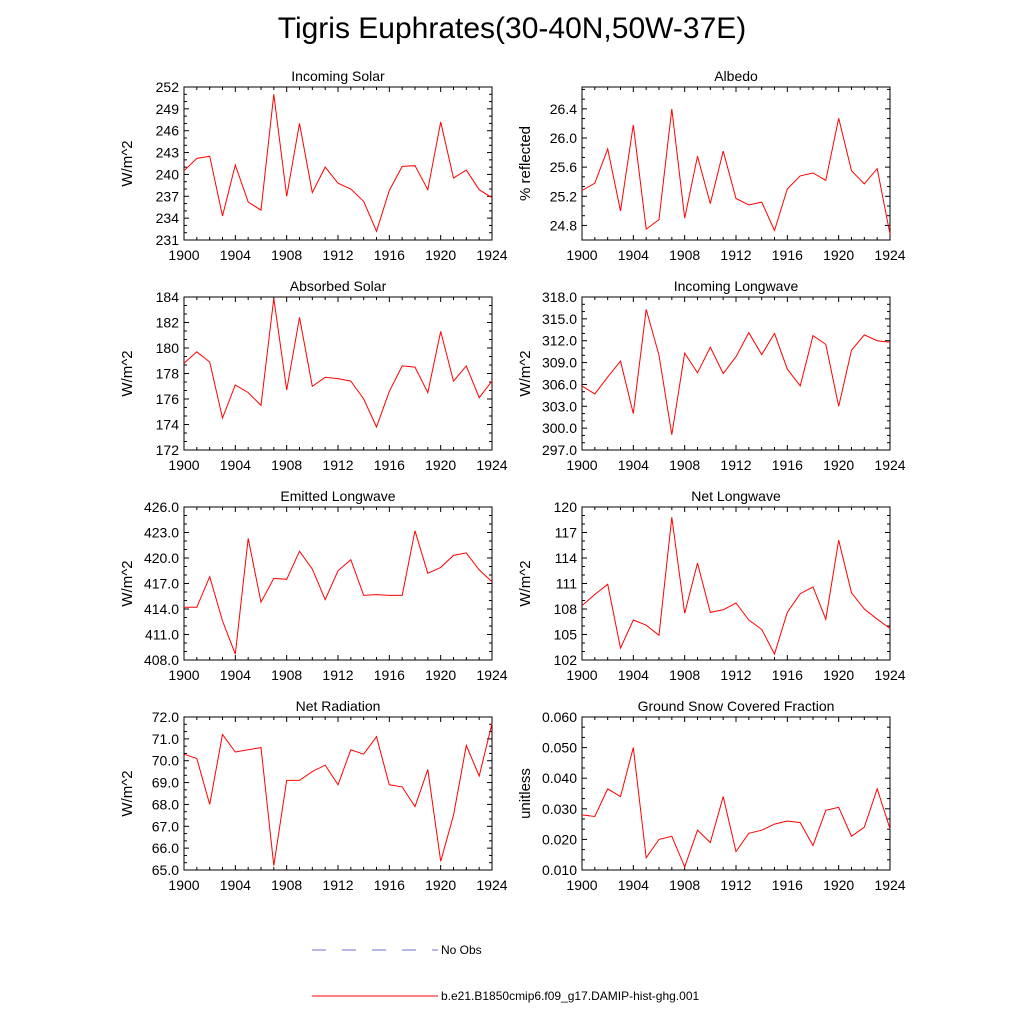 This screenshot has width=1024, height=1024. I want to click on y-tick-label: 0.050, so click(559, 748).